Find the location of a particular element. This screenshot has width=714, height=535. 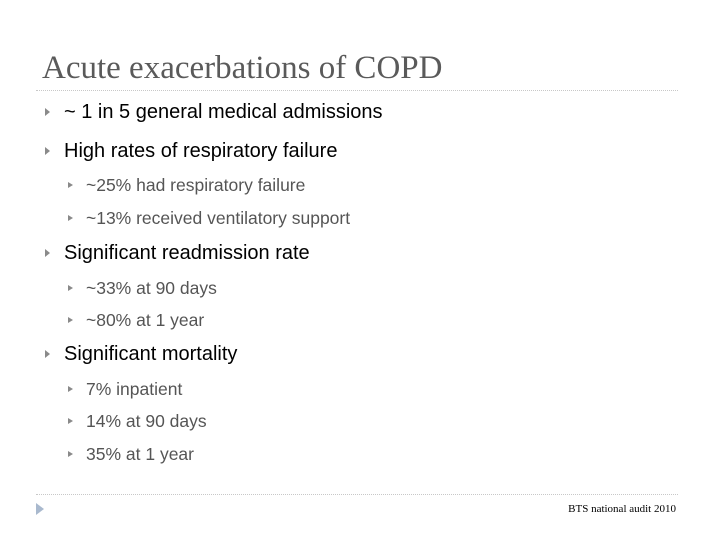

sub-bullet-item: ~25% had respiratory failure is located at coordinates (187, 185).